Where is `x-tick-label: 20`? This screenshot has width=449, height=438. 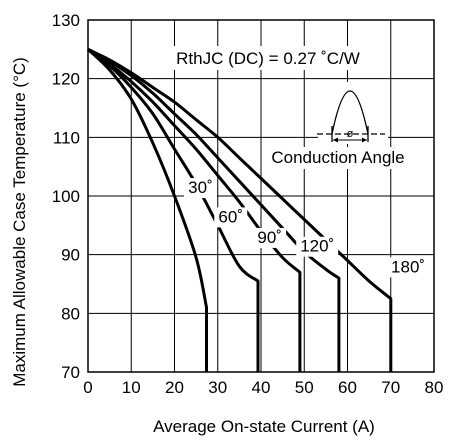 x-tick-label: 20 is located at coordinates (174, 387).